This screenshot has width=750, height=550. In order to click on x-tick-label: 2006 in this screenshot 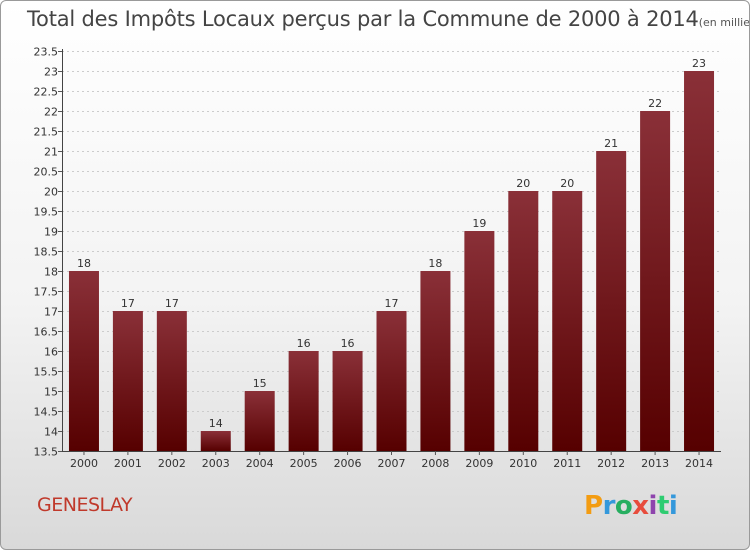, I will do `click(348, 463)`.